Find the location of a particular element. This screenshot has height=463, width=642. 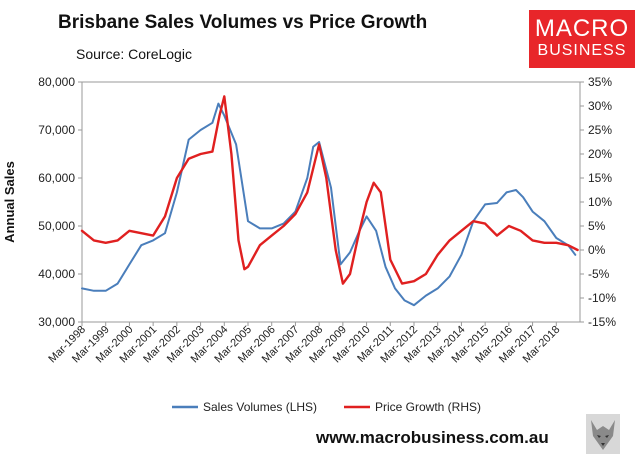

chart-source: Source: CoreLogic is located at coordinates (134, 54).